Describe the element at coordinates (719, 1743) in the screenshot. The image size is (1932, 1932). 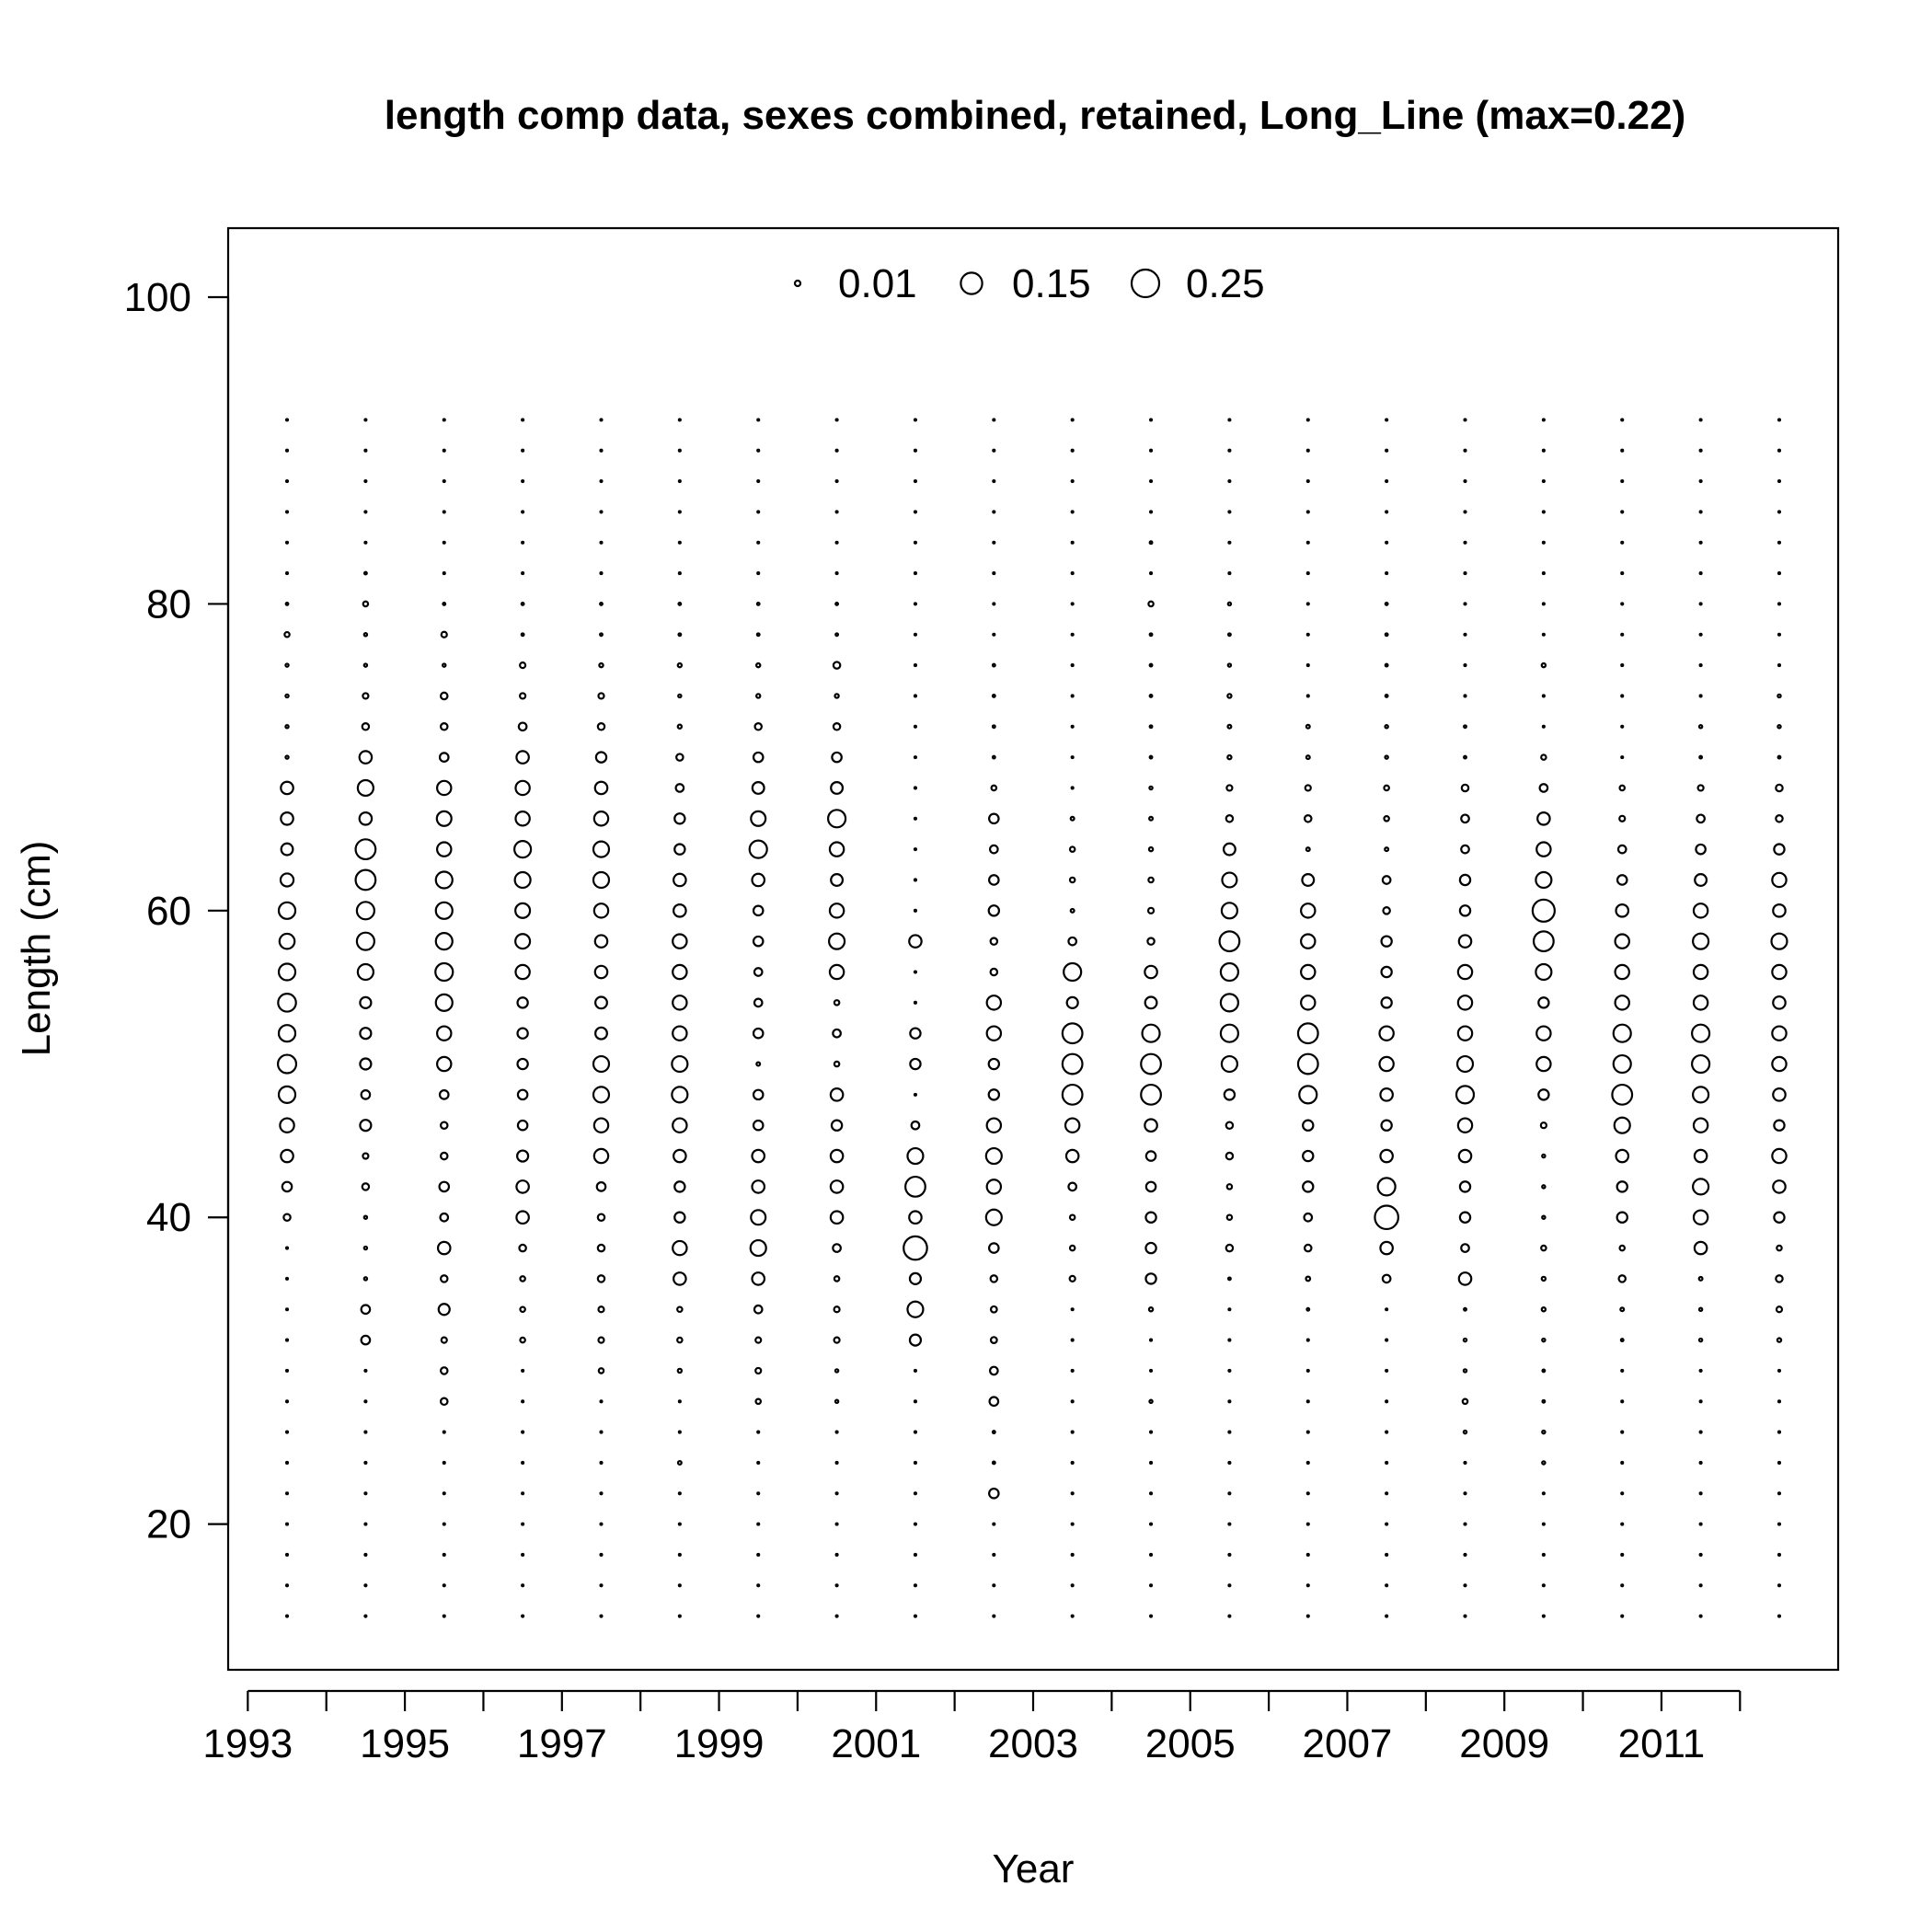
I see `x-tick-label: 1999` at that location.